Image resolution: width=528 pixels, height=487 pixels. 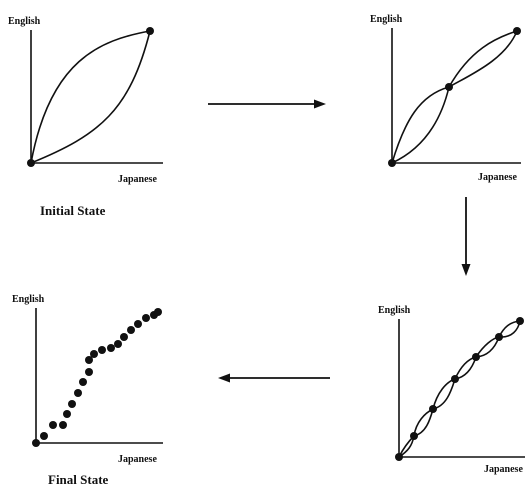 What do you see at coordinates (517, 31) in the screenshot?
I see `panel2-end-point` at bounding box center [517, 31].